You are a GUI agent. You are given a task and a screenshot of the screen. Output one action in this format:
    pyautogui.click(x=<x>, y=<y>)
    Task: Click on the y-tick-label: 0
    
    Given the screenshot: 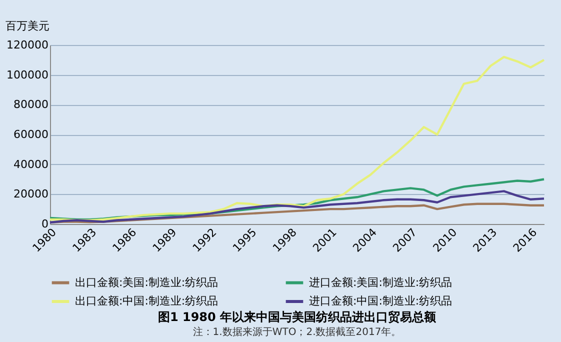 What is the action you would take?
    pyautogui.click(x=45, y=224)
    